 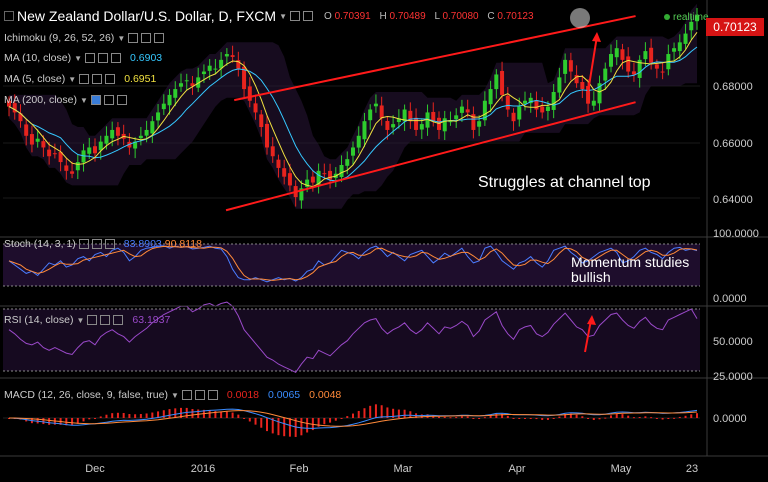 What do you see at coordinates (435, 58) in the screenshot?
I see `channel-line-upper` at bounding box center [435, 58].